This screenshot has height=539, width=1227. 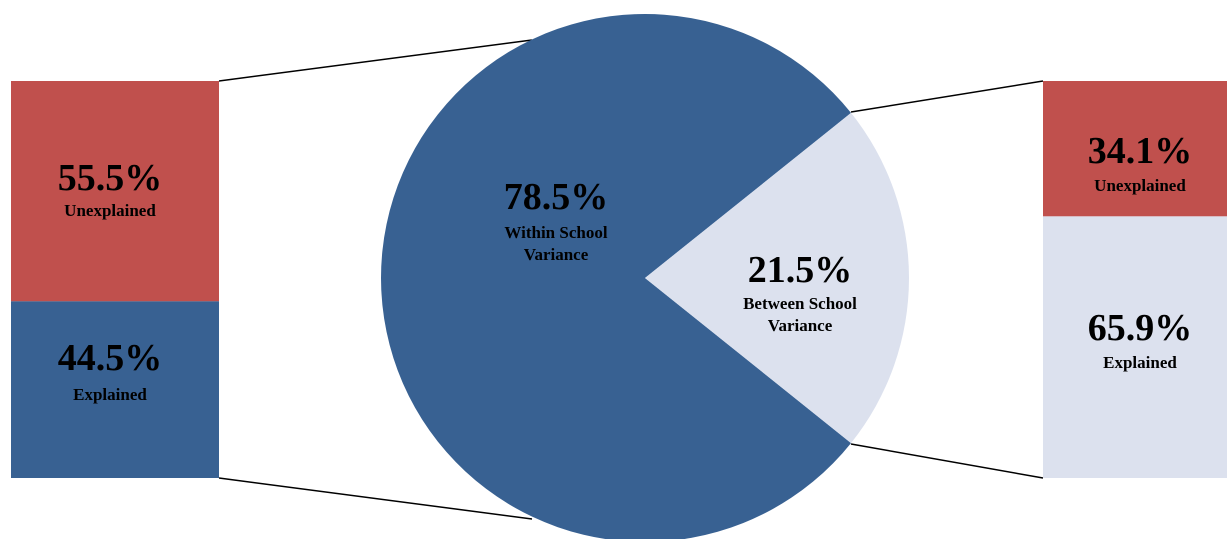 What do you see at coordinates (110, 178) in the screenshot?
I see `left-unexplained-percent: 55.5%` at bounding box center [110, 178].